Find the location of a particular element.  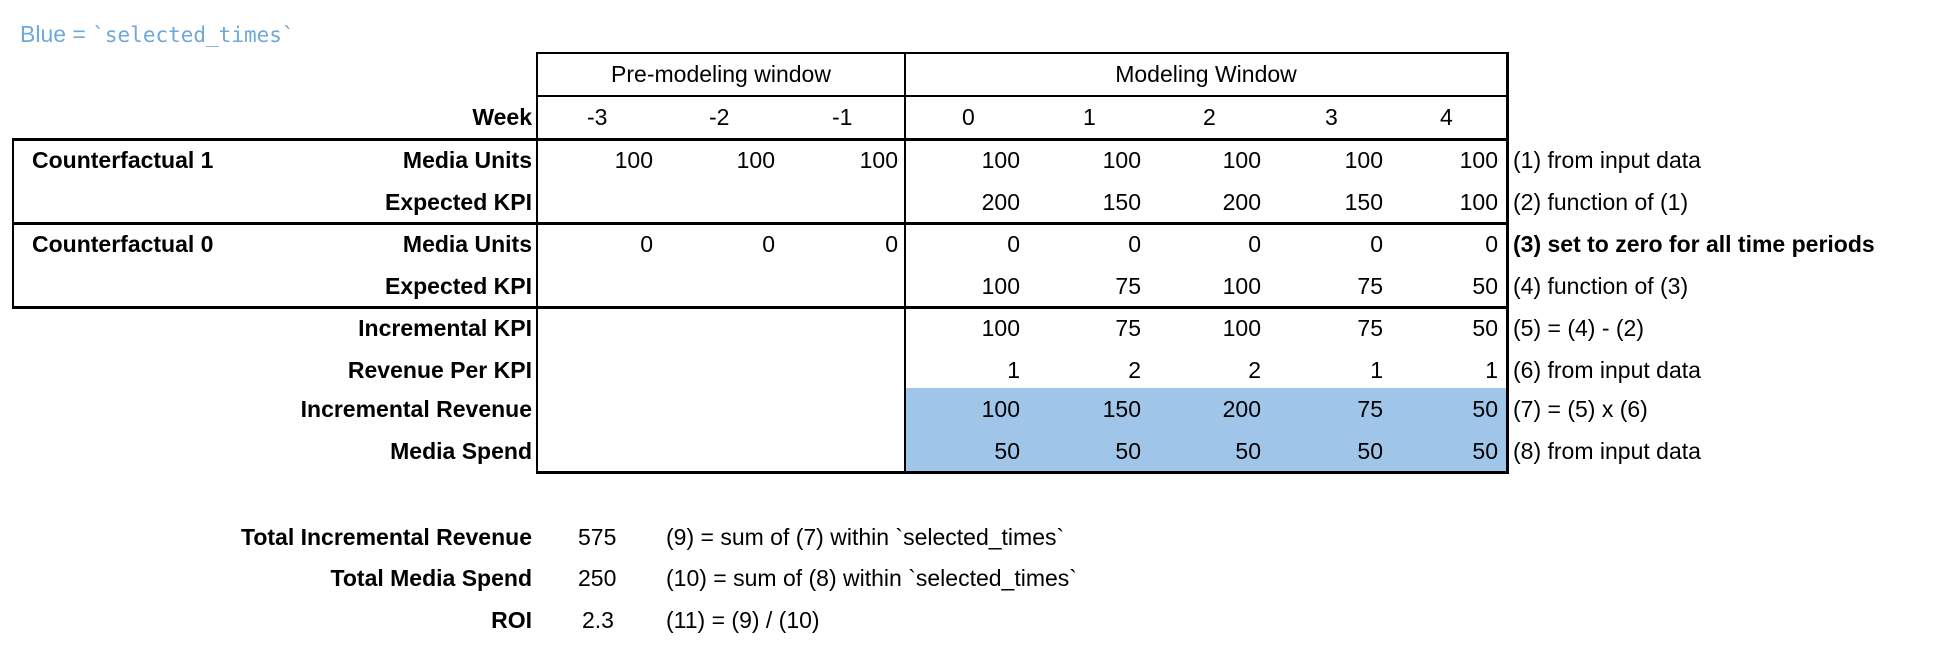

week-header--1: -1 is located at coordinates (842, 117).